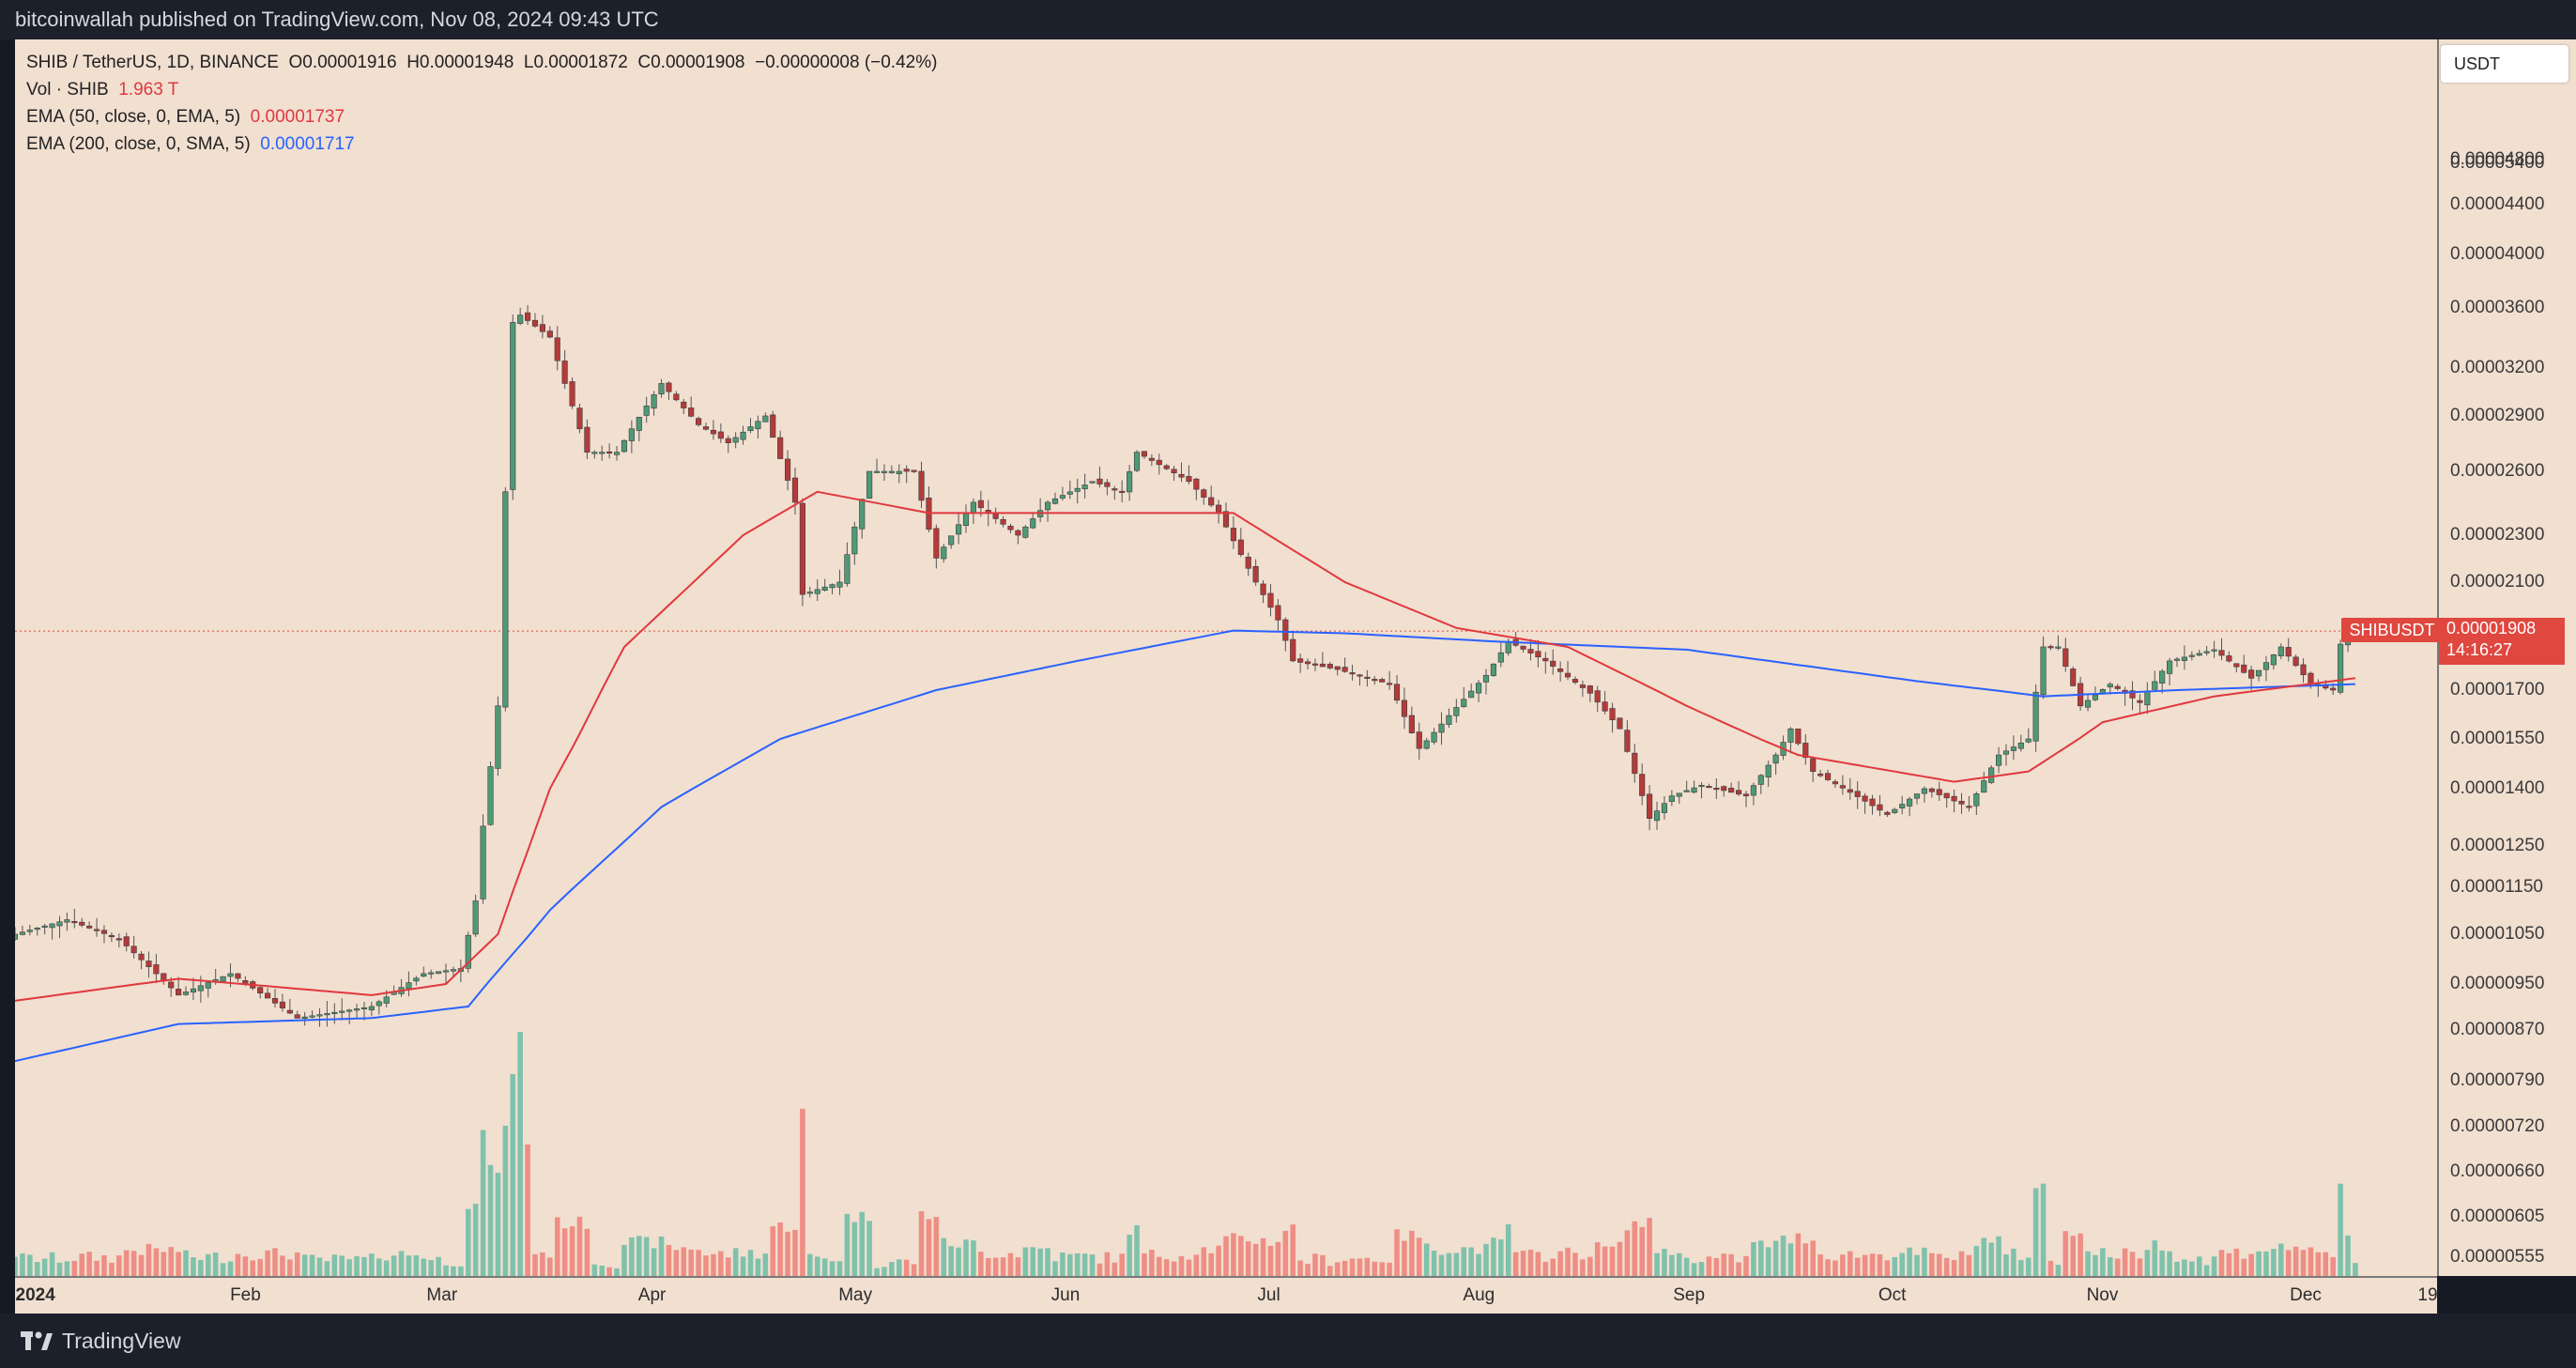 This screenshot has width=2576, height=1368. What do you see at coordinates (2498, 535) in the screenshot?
I see `price-tick-label: 0.00002300` at bounding box center [2498, 535].